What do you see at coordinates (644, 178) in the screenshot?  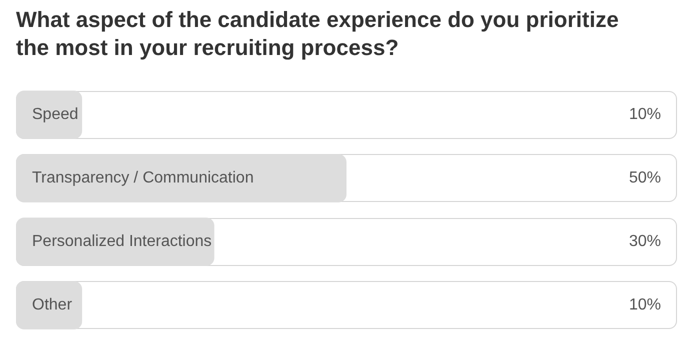 I see `data-label: 50%` at bounding box center [644, 178].